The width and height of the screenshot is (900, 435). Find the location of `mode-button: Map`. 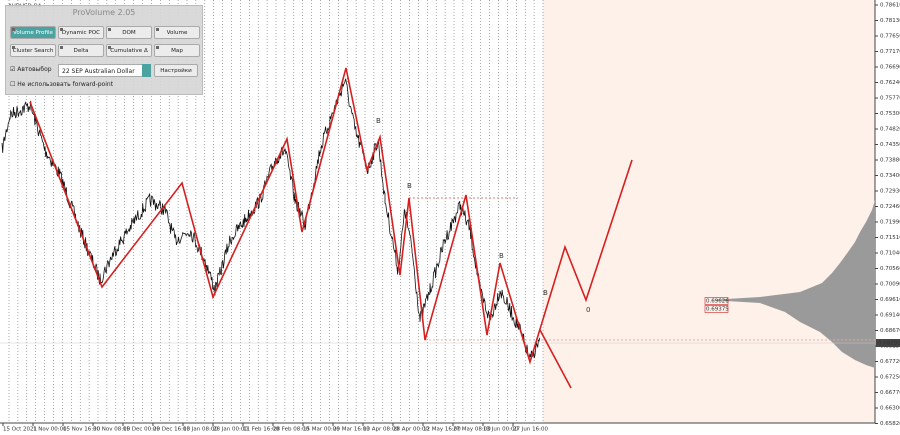

mode-button: Map is located at coordinates (177, 50).